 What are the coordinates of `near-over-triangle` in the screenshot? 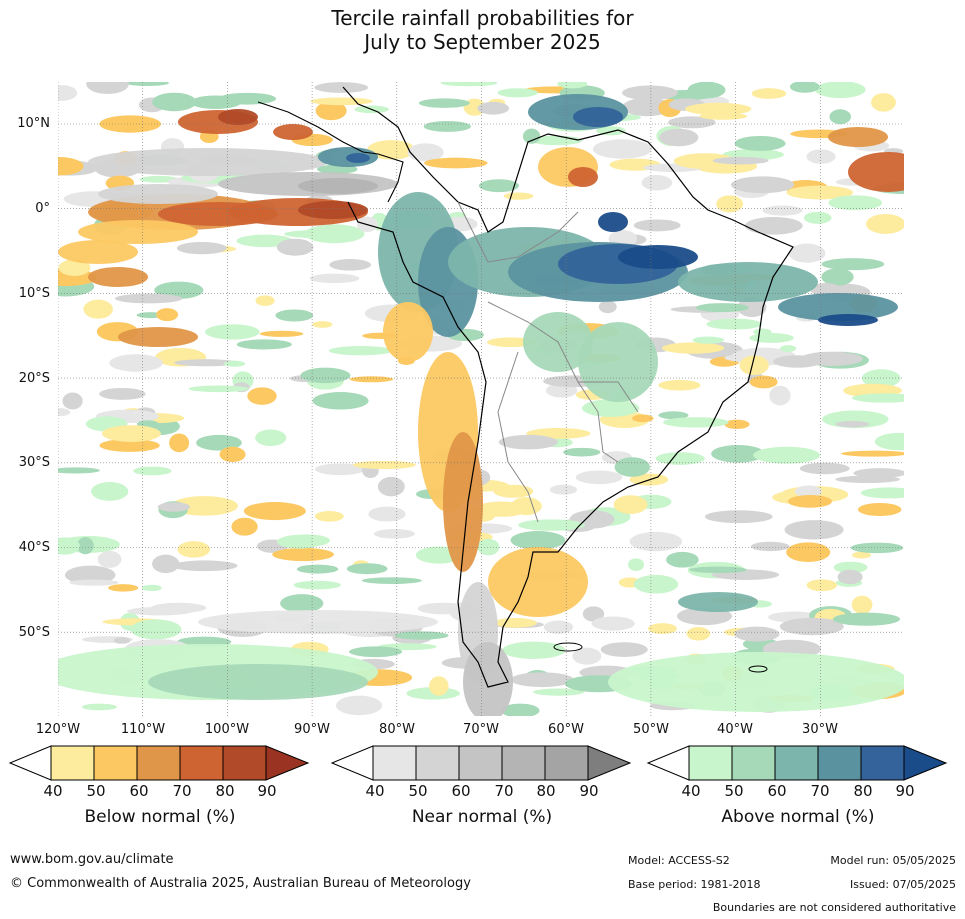 It's located at (609, 763).